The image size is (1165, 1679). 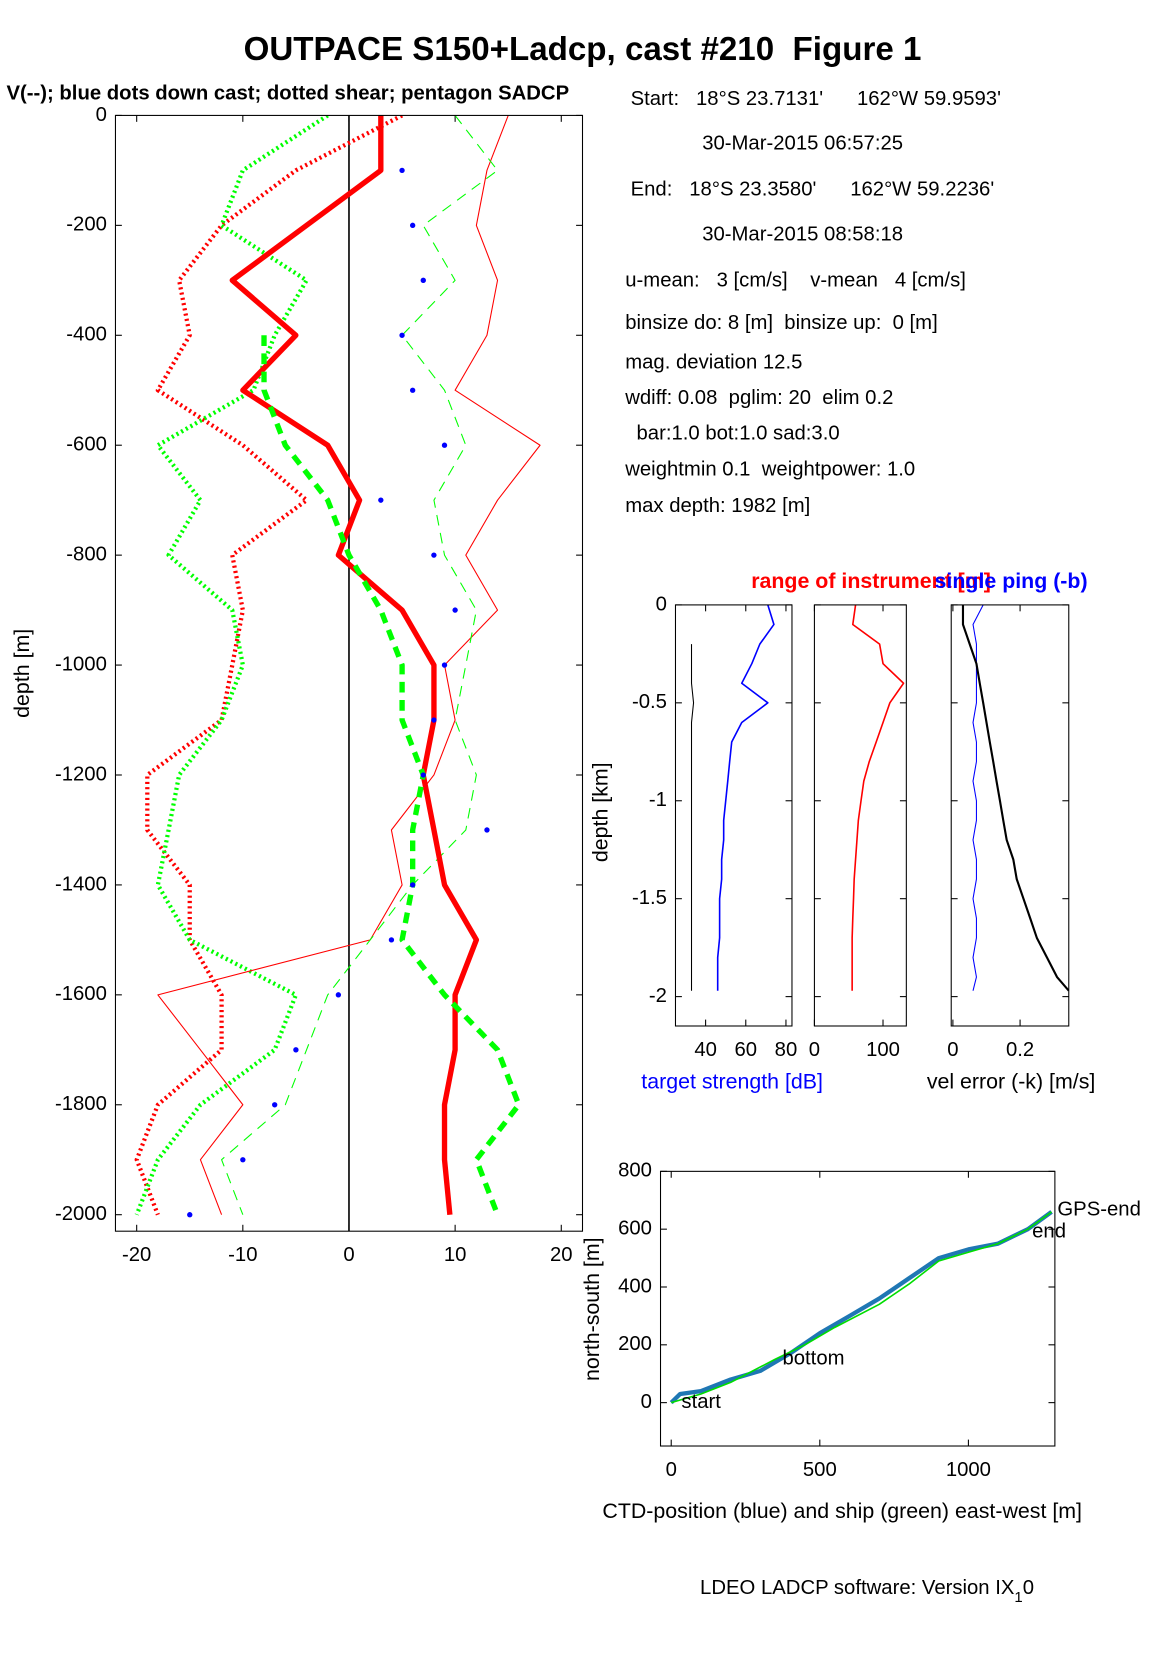 I want to click on x-tick-label: 20, so click(x=561, y=1255).